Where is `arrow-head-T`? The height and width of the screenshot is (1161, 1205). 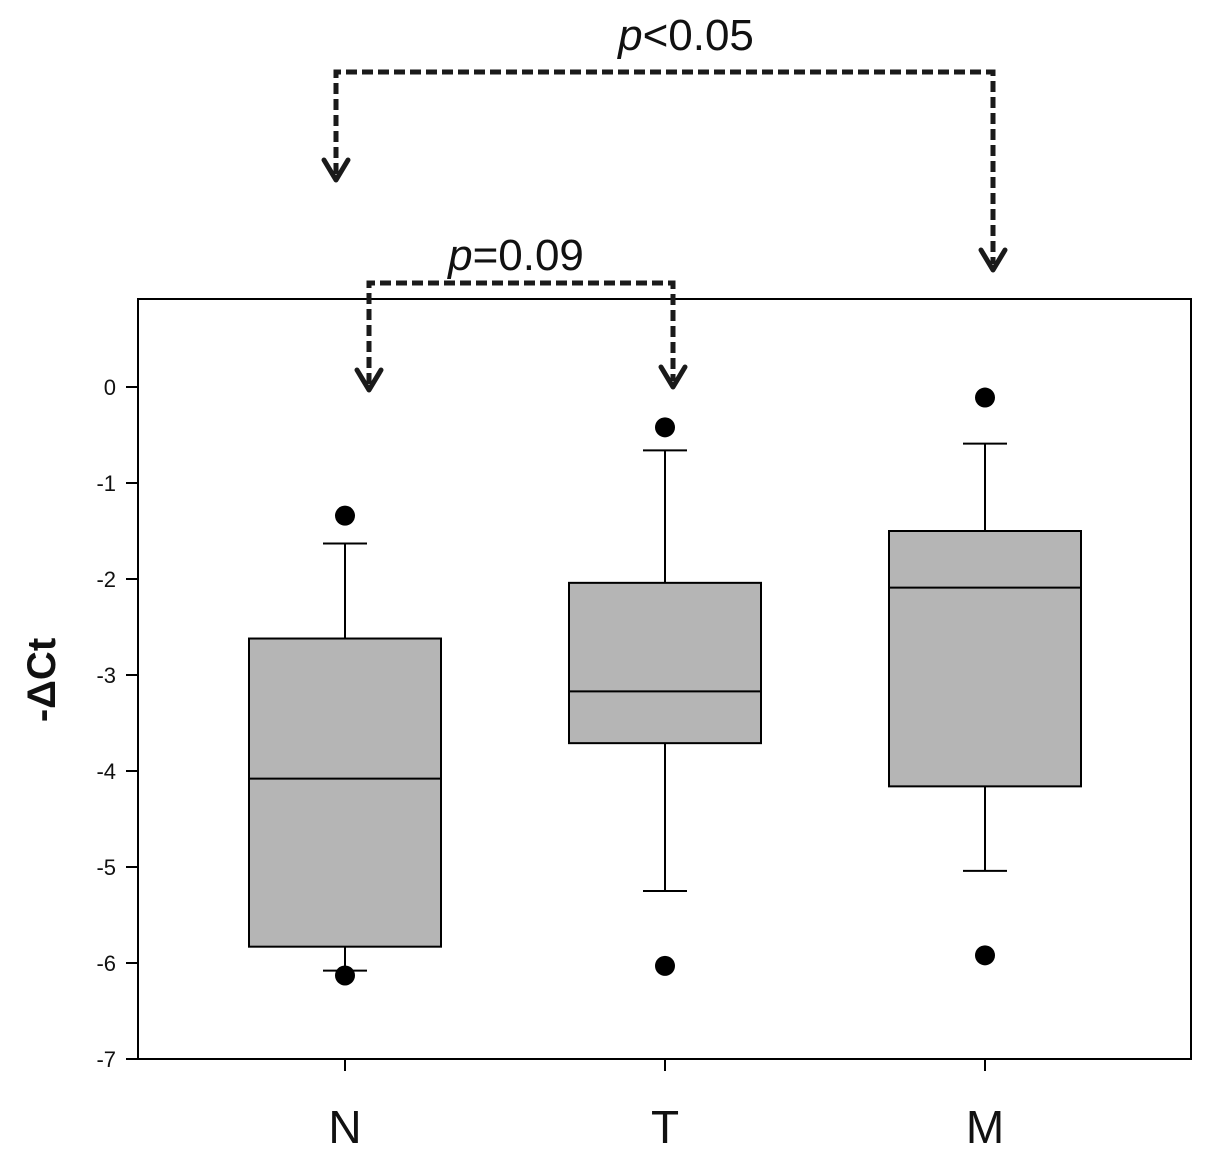
arrow-head-T is located at coordinates (673, 377).